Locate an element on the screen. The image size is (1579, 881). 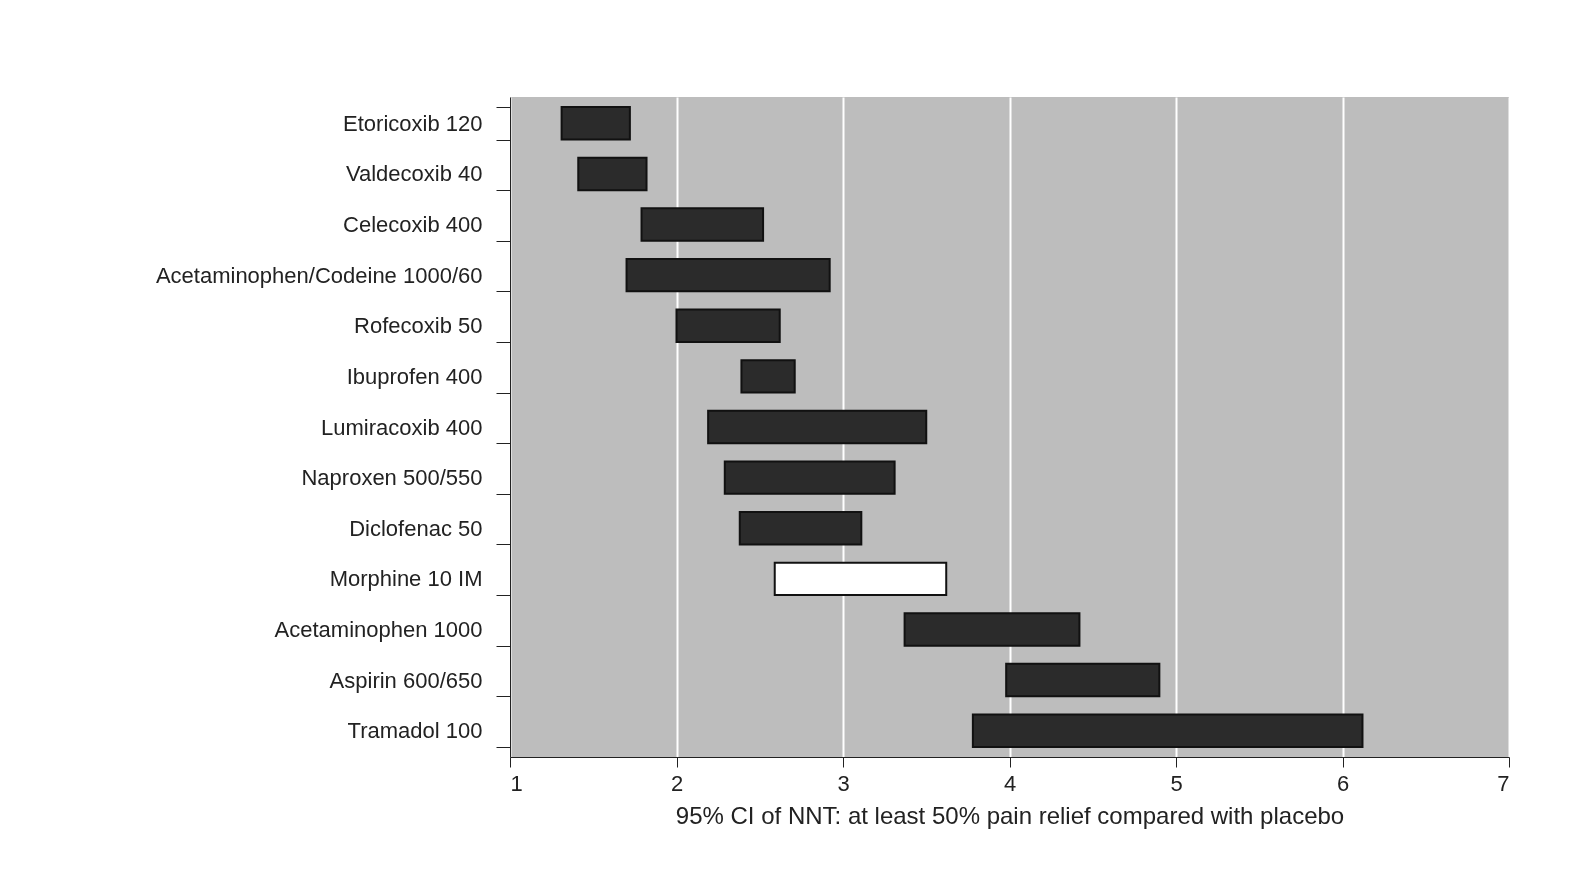
y-tick-label: Rofecoxib 50 is located at coordinates (418, 326).